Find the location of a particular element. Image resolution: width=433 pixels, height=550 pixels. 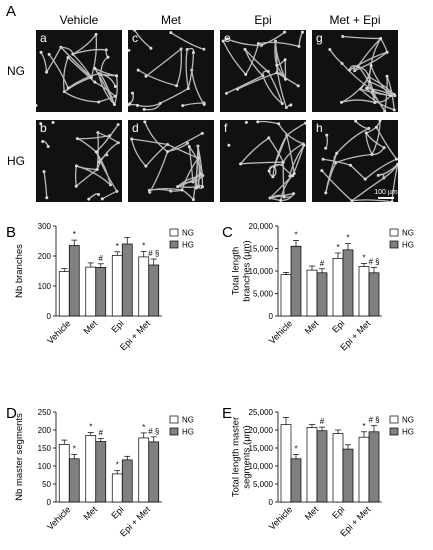

micrograph: h is located at coordinates (355, 161).